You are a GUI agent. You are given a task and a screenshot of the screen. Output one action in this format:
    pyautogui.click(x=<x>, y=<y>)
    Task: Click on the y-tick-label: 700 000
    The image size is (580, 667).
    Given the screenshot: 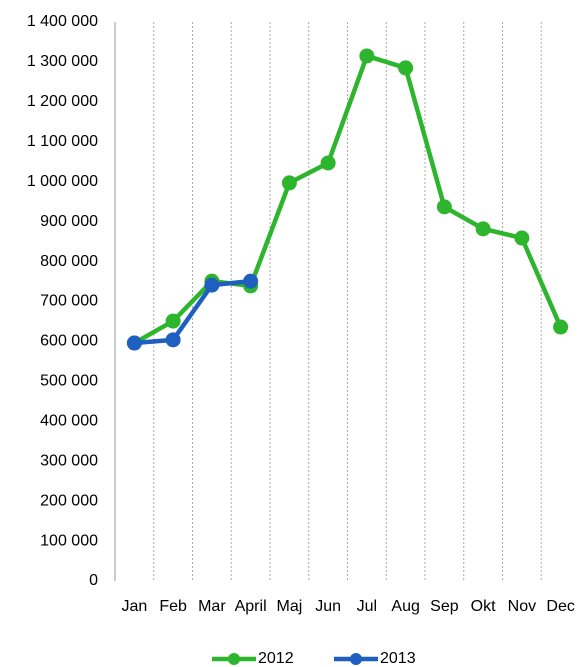 What is the action you would take?
    pyautogui.click(x=69, y=301)
    